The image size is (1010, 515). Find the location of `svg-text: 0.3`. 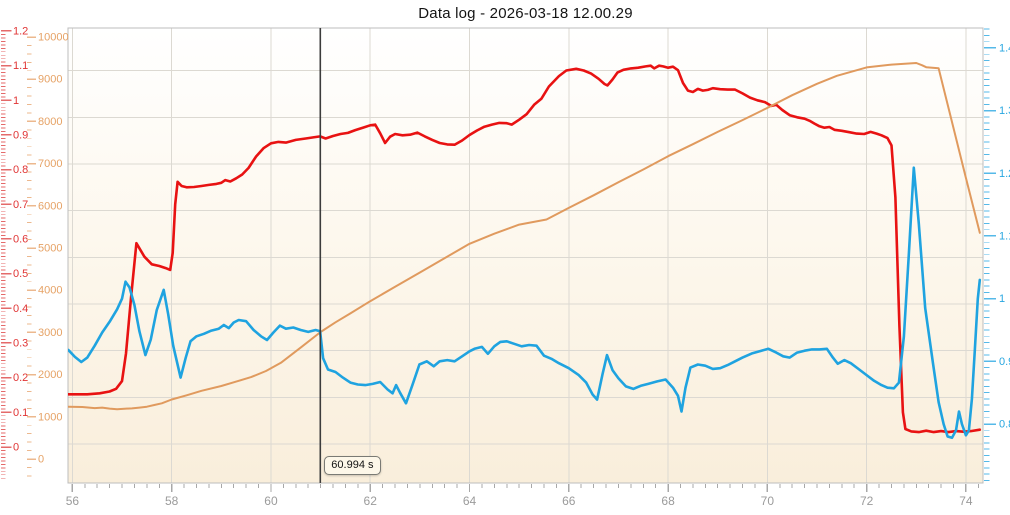

svg-text: 0.3 is located at coordinates (20, 343).